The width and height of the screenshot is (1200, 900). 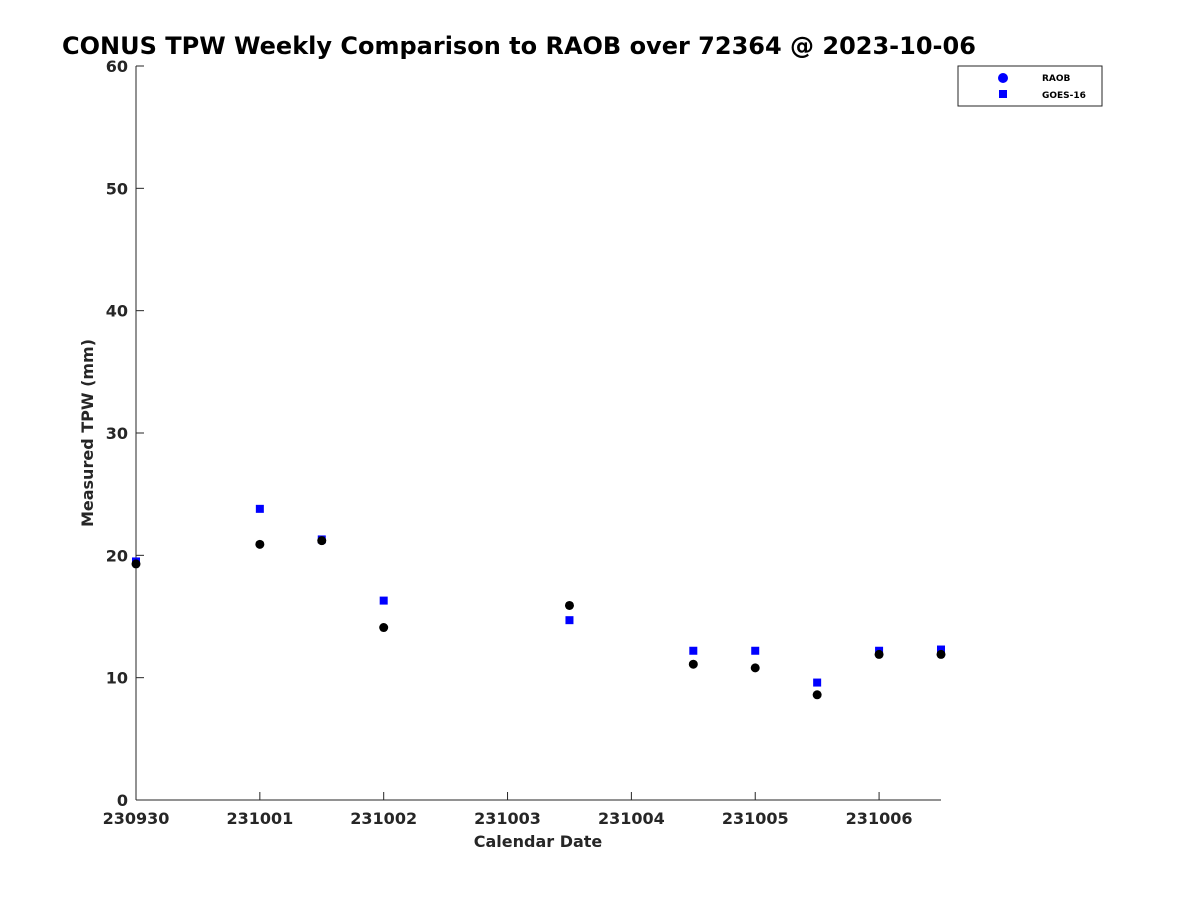 I want to click on x-axis-label: Calendar Date, so click(x=538, y=841).